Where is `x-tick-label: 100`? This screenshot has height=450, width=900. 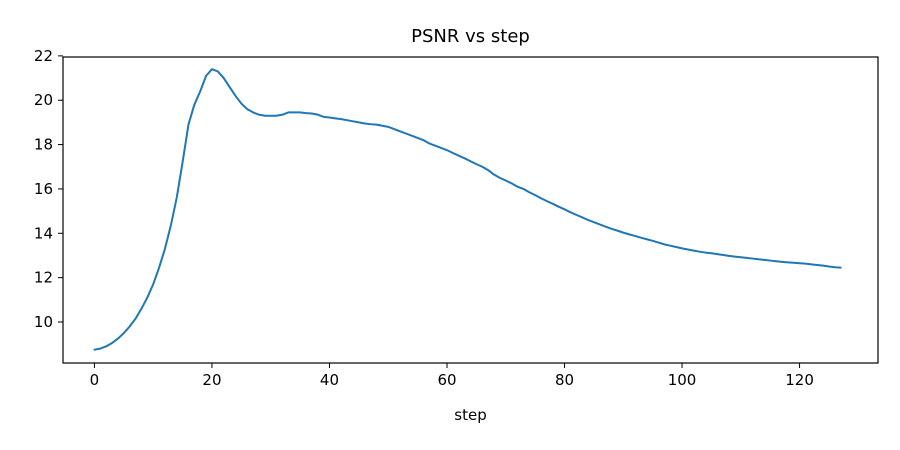
x-tick-label: 100 is located at coordinates (682, 380).